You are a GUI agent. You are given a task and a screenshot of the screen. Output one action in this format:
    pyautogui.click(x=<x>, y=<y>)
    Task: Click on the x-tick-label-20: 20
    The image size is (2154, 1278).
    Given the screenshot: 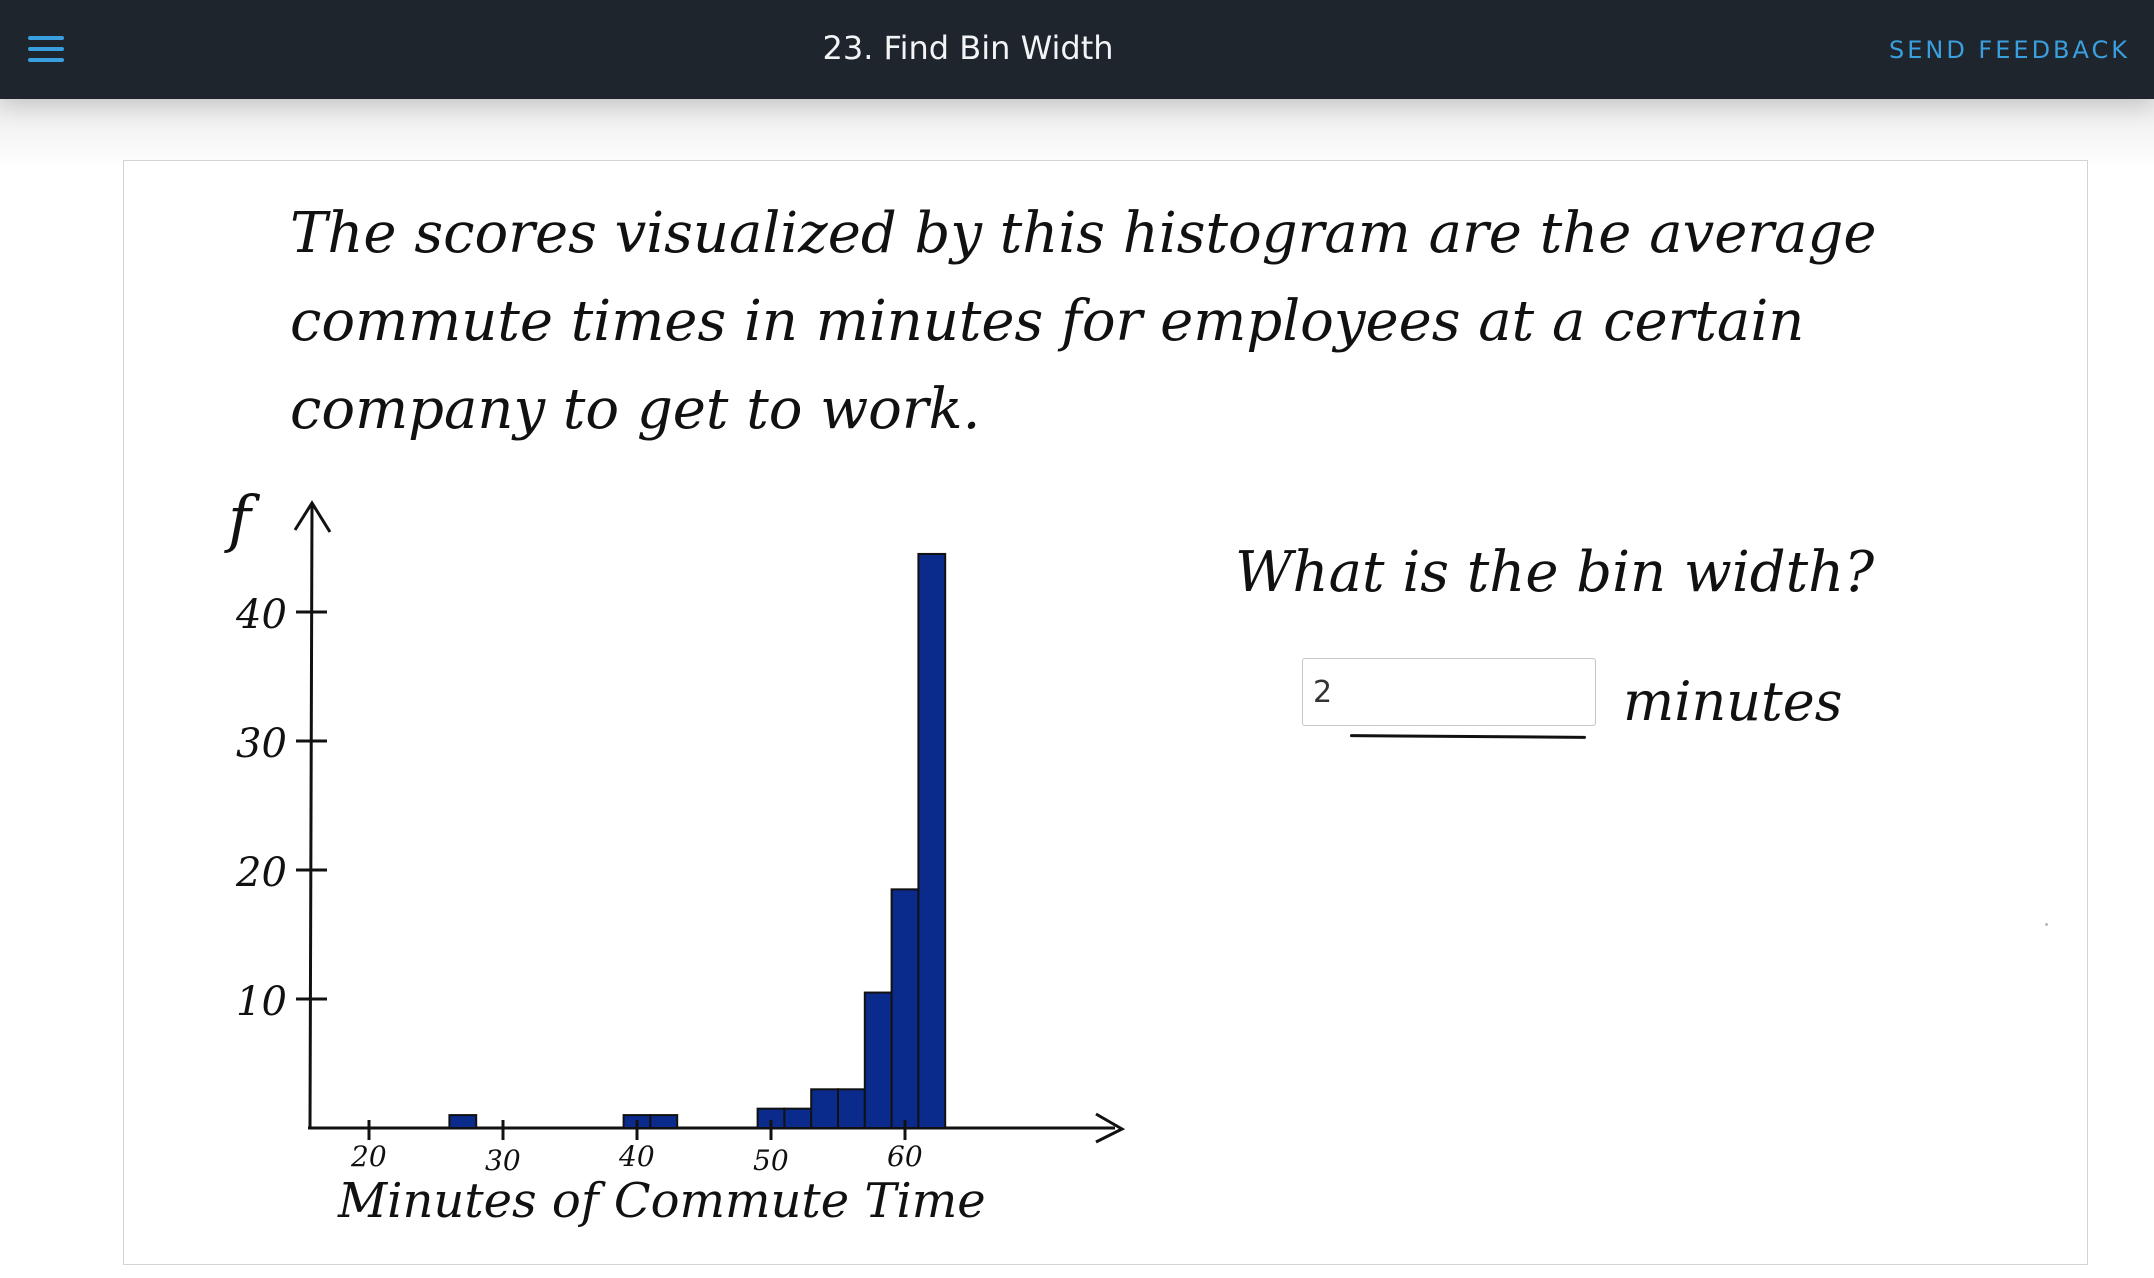 What is the action you would take?
    pyautogui.click(x=368, y=1156)
    